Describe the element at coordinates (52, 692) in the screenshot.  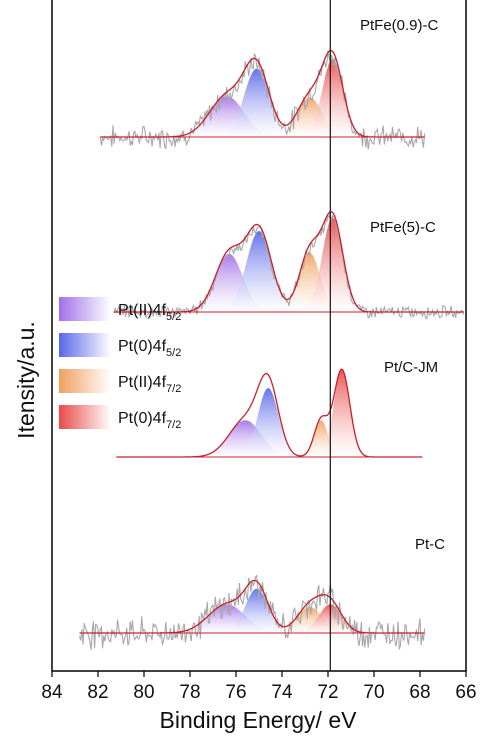
I see `x-tick-label: 84` at that location.